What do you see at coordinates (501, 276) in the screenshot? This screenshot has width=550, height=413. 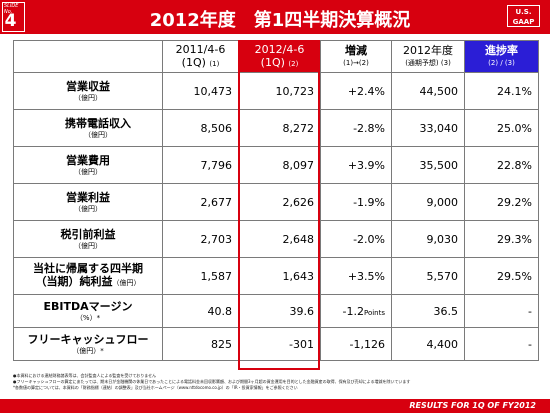 I see `table-cell: 29.5%` at bounding box center [501, 276].